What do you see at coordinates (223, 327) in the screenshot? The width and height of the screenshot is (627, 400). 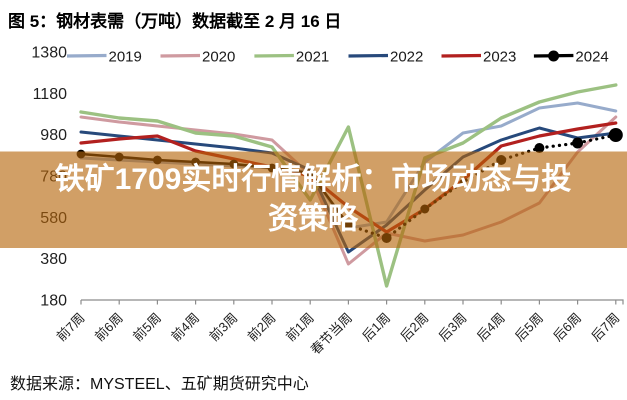 I see `svg-text: 前3周` at bounding box center [223, 327].